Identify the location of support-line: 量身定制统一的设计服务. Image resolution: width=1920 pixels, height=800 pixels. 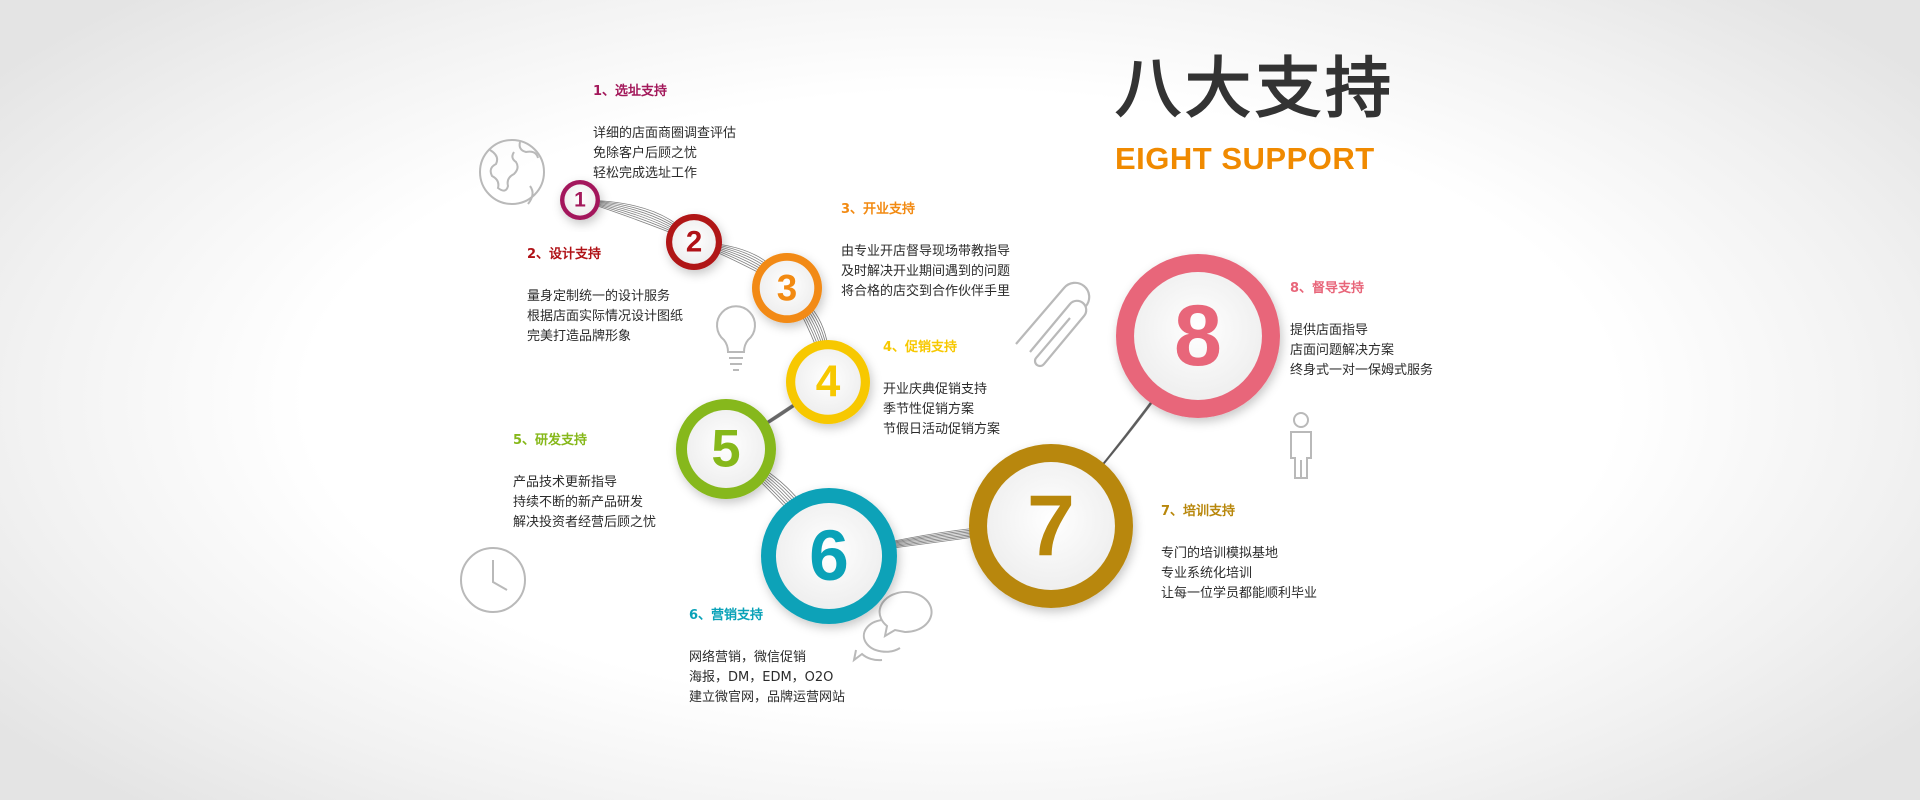
(599, 296).